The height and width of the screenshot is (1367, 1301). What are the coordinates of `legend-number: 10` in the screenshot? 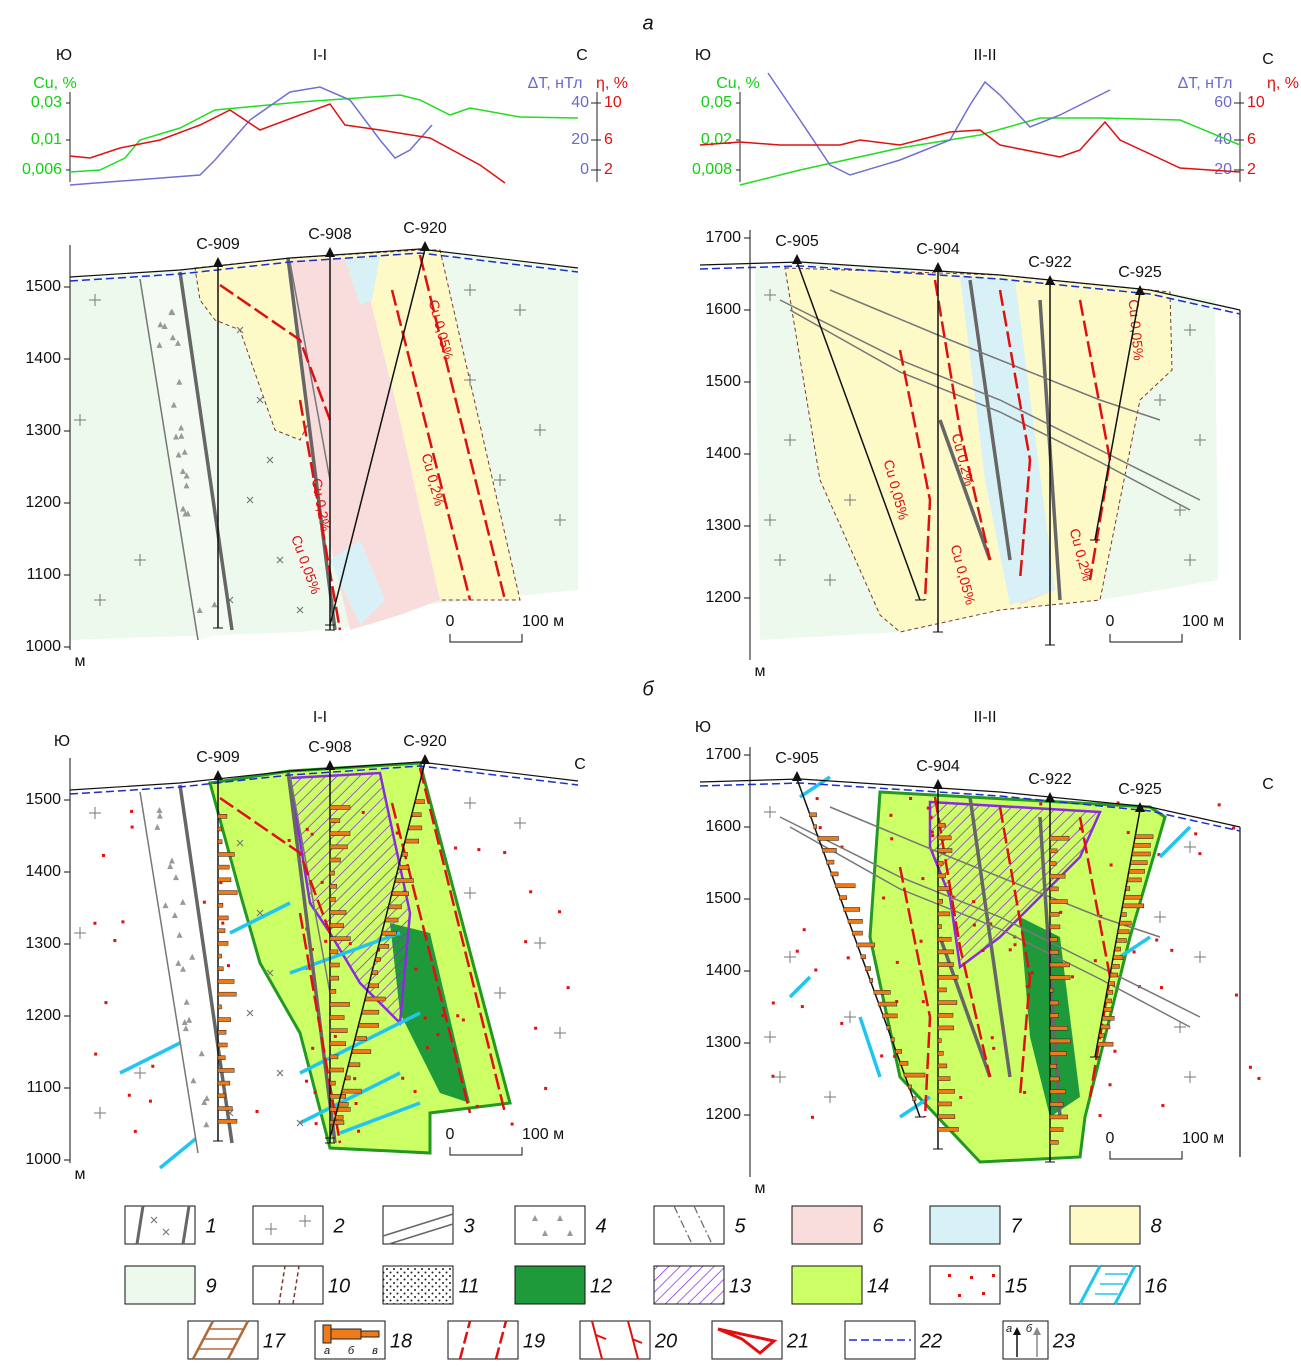 It's located at (339, 1286).